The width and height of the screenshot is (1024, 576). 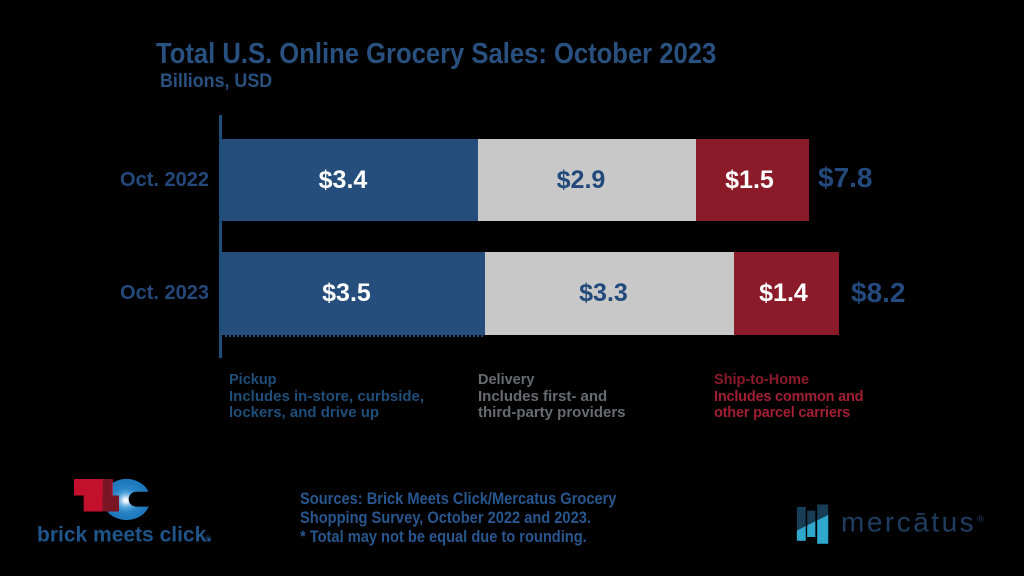 What do you see at coordinates (908, 522) in the screenshot?
I see `svg-text: mercātus` at bounding box center [908, 522].